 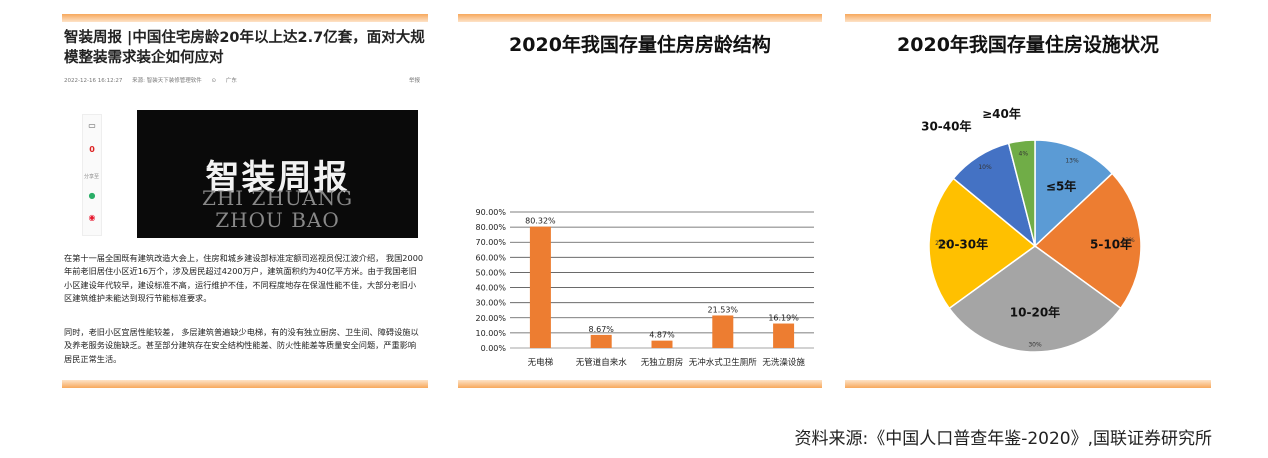 What do you see at coordinates (494, 348) in the screenshot?
I see `y-tick-label: 0.00%` at bounding box center [494, 348].